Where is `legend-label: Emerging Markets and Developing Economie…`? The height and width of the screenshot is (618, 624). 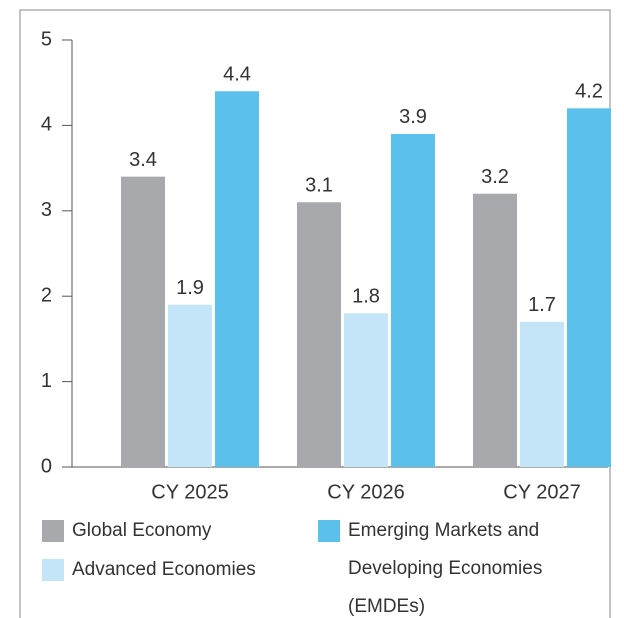
legend-label: Emerging Markets and Developing Economie… is located at coordinates (445, 568).